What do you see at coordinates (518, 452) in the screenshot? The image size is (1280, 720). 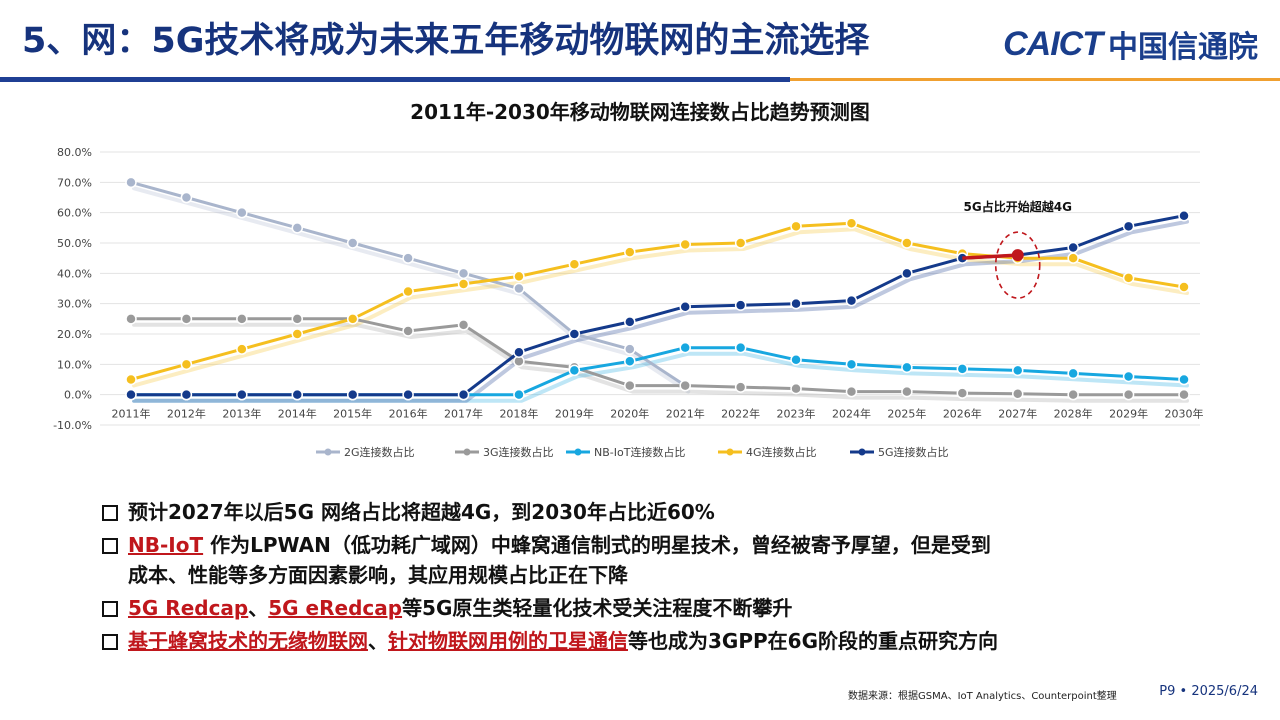 I see `legend-label: 3G连接数占比` at bounding box center [518, 452].